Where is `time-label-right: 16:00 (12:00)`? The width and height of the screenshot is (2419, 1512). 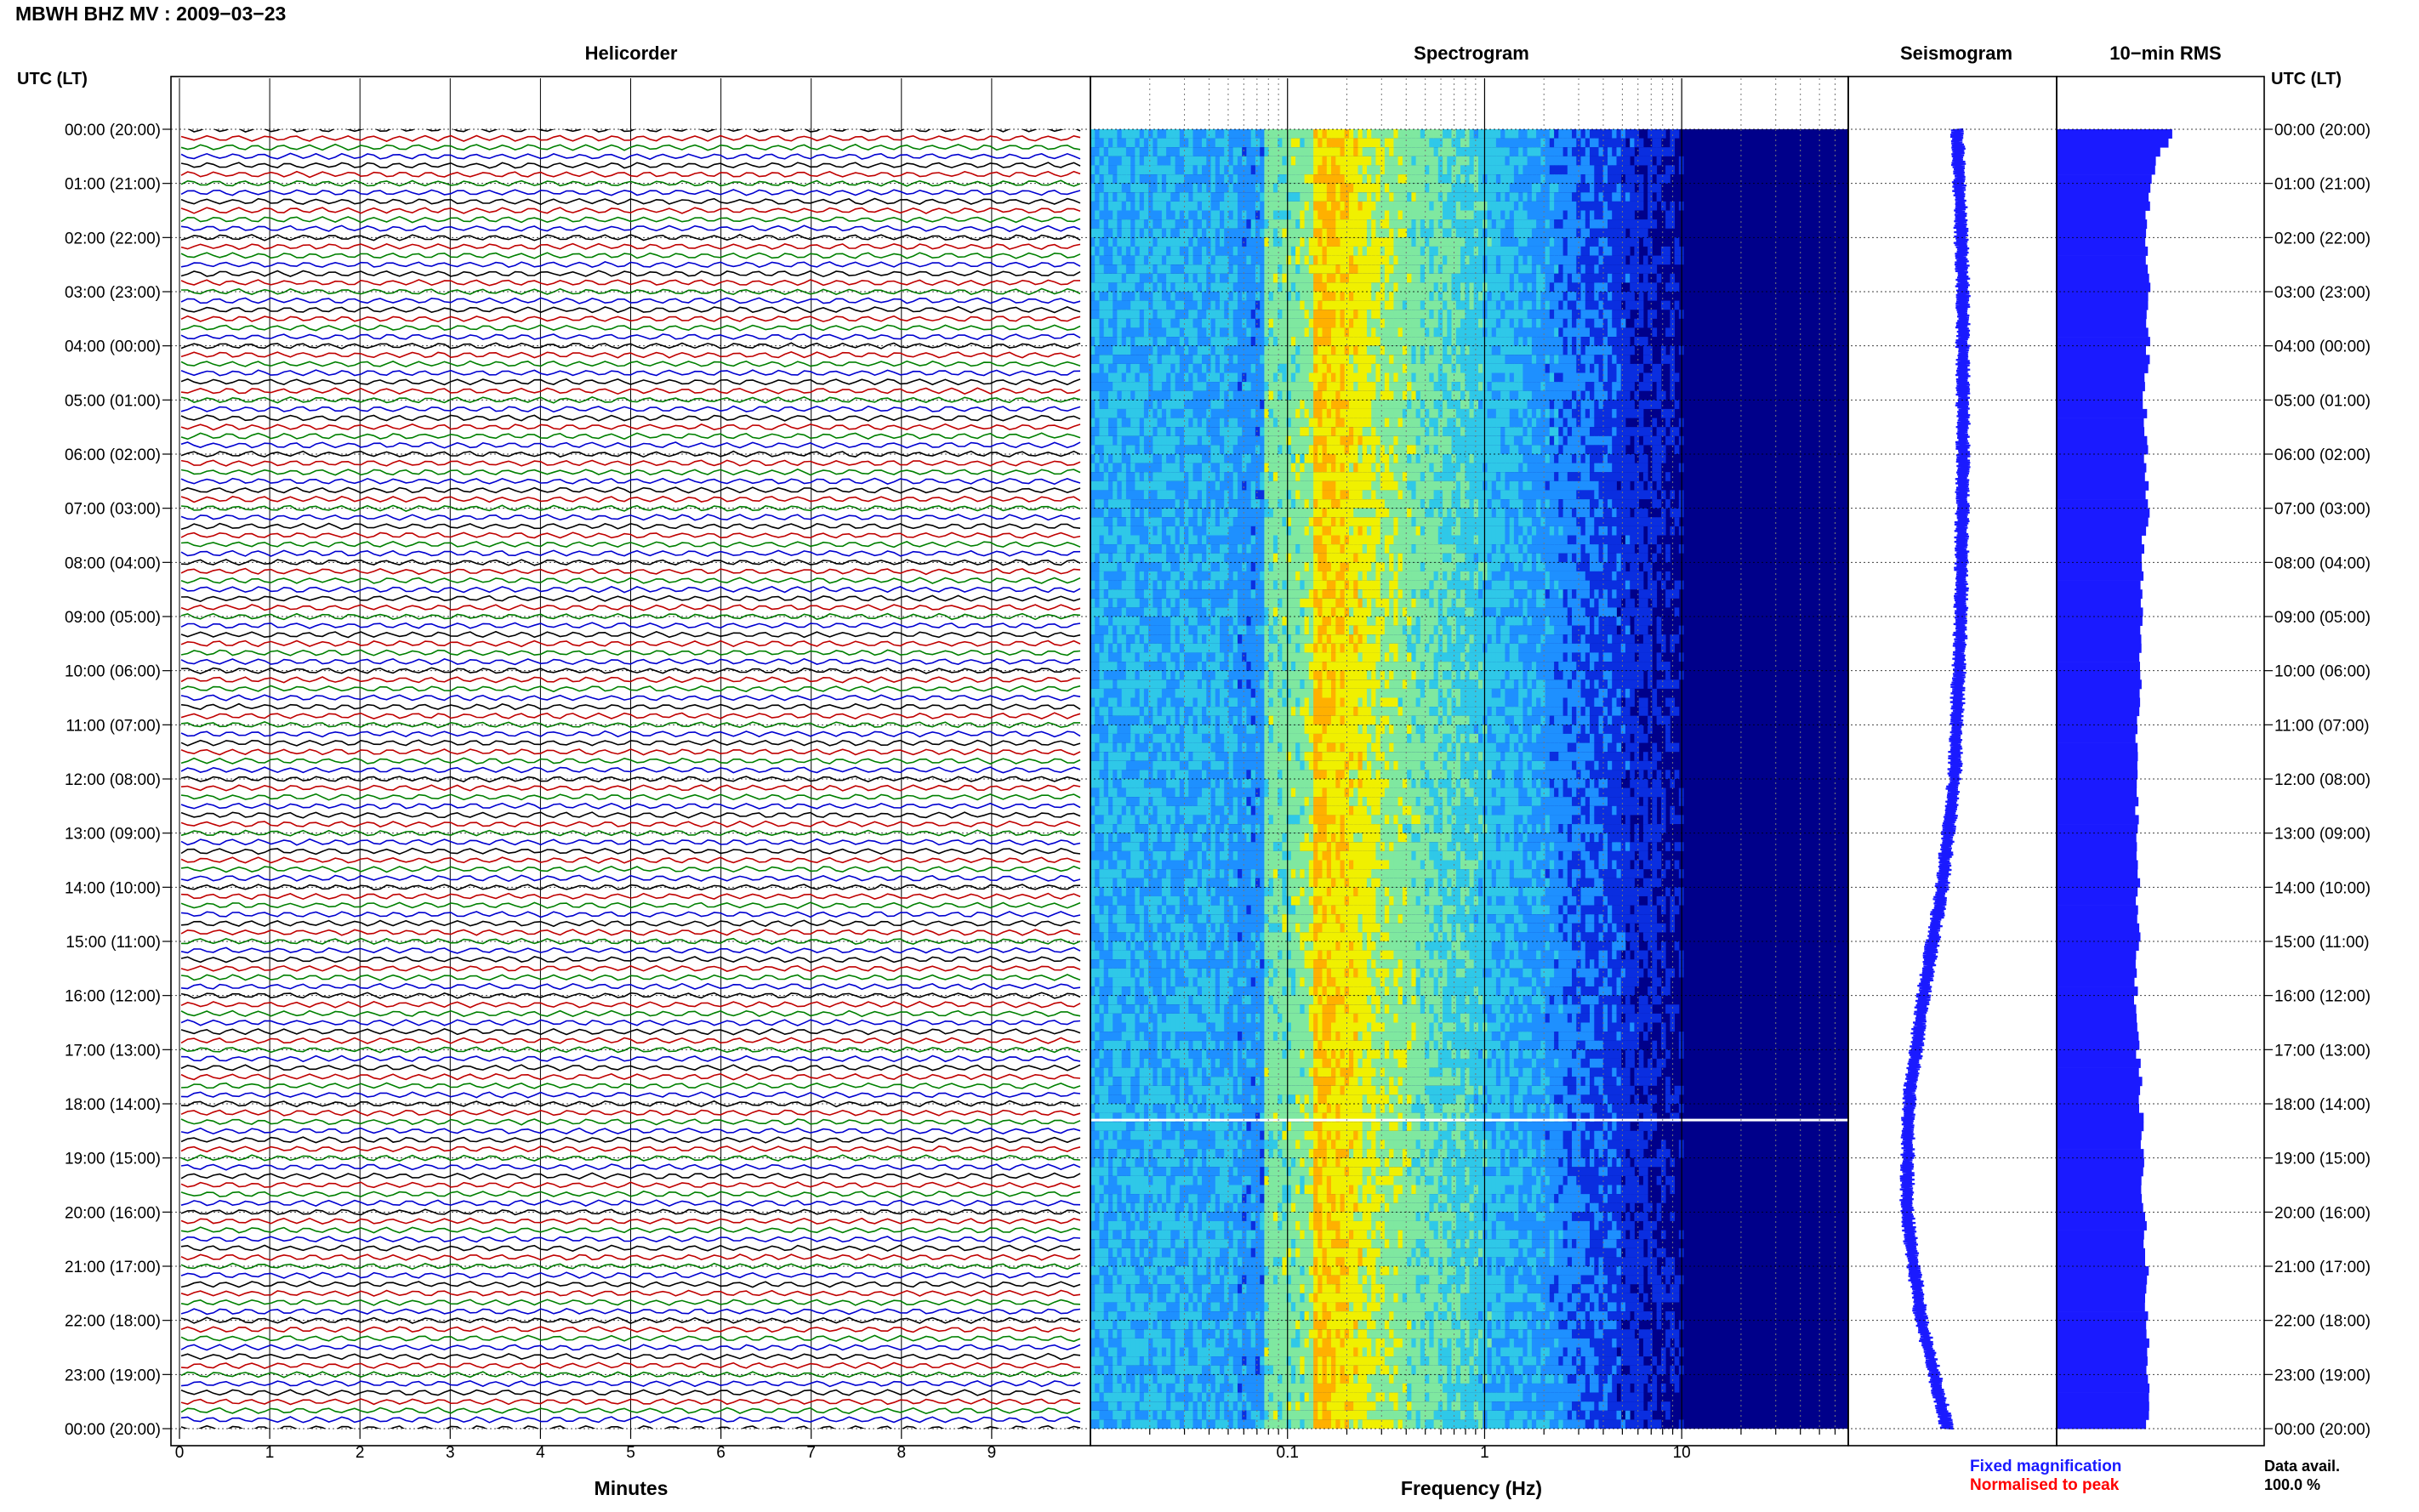
time-label-right: 16:00 (12:00) is located at coordinates (2322, 997).